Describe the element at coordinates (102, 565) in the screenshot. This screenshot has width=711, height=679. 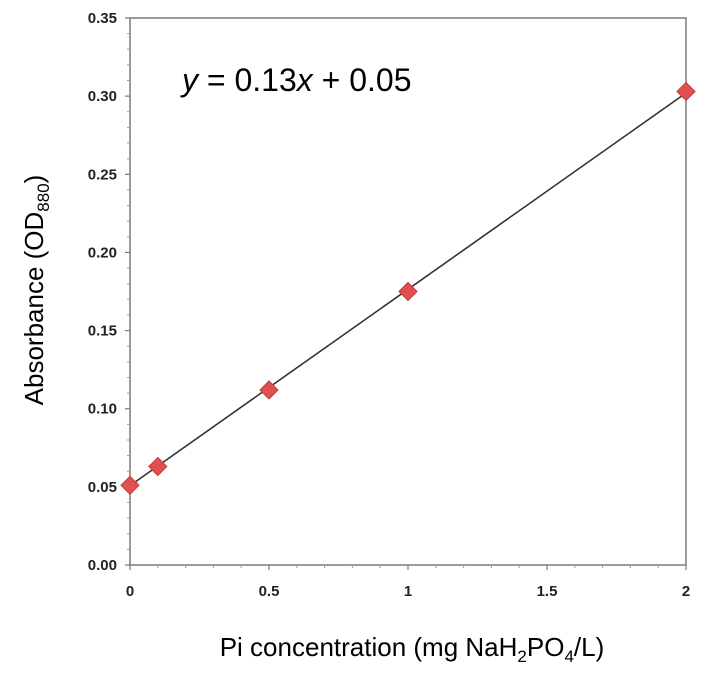
I see `y-tick-label: 0.00` at that location.